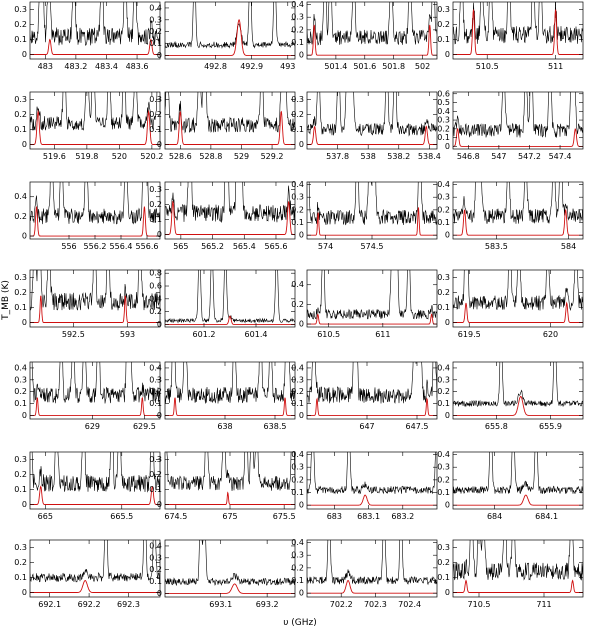  What do you see at coordinates (496, 426) in the screenshot?
I see `x-tick-label: 655.8` at bounding box center [496, 426].